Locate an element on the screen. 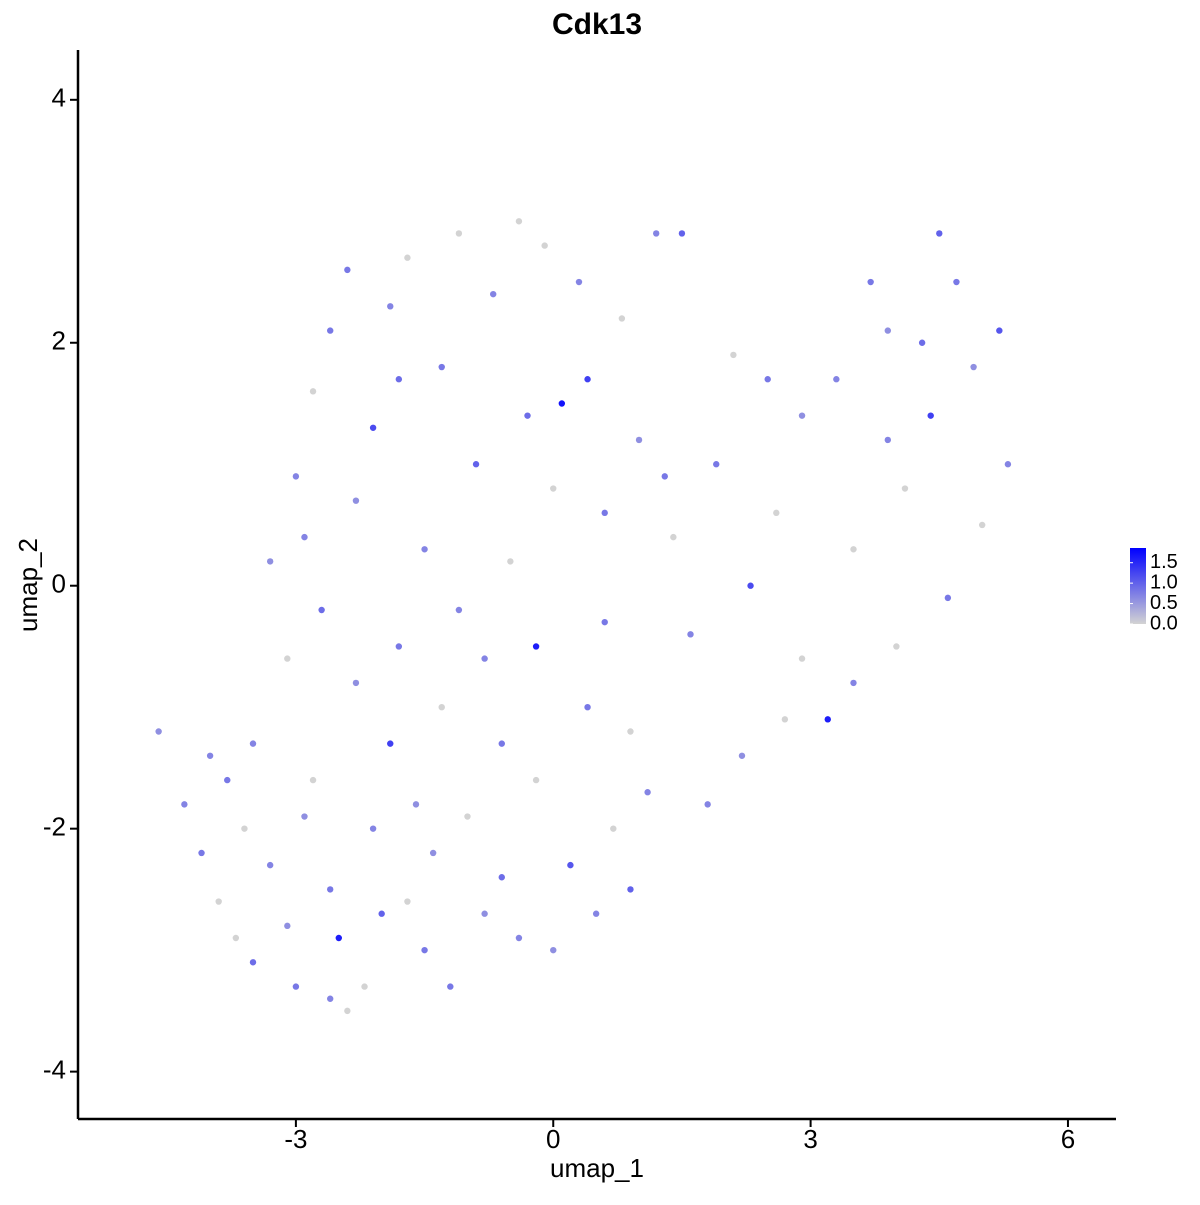 This screenshot has width=1200, height=1205. y-tick-label: -2 is located at coordinates (54, 827).